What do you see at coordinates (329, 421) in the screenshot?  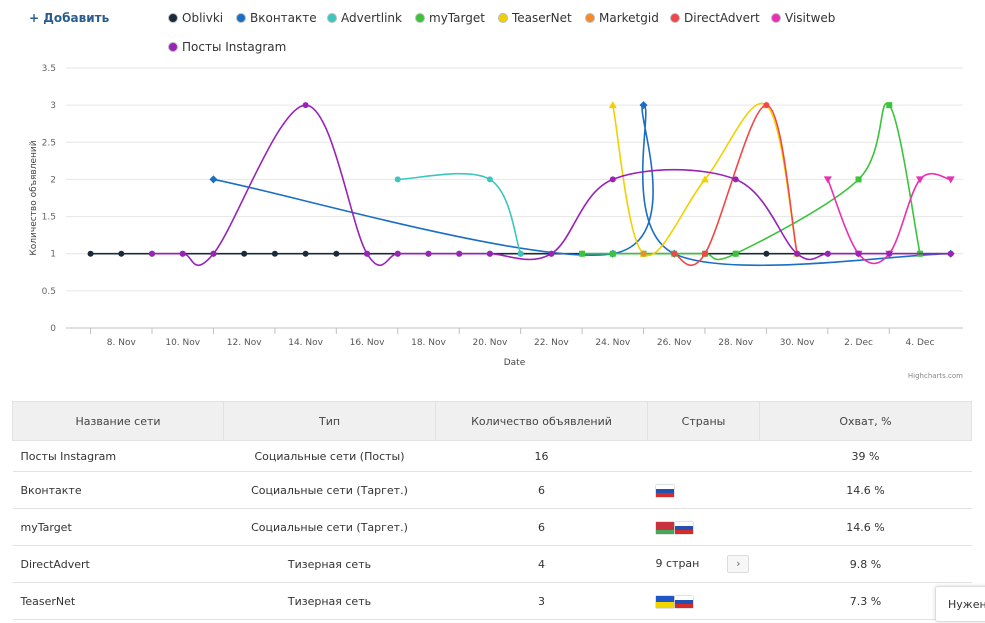 I see `column-header-type: Тип` at bounding box center [329, 421].